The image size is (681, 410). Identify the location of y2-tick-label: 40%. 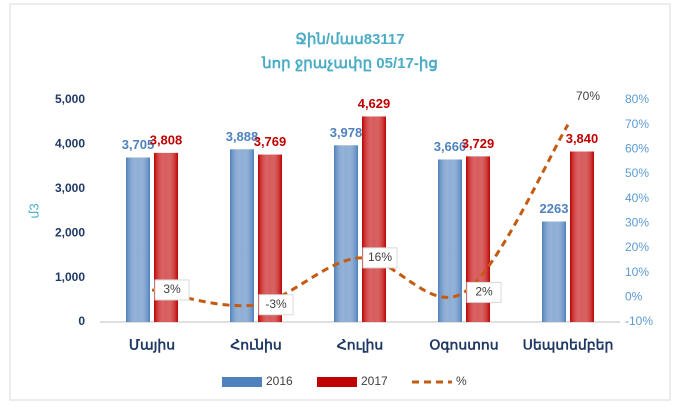
(637, 198).